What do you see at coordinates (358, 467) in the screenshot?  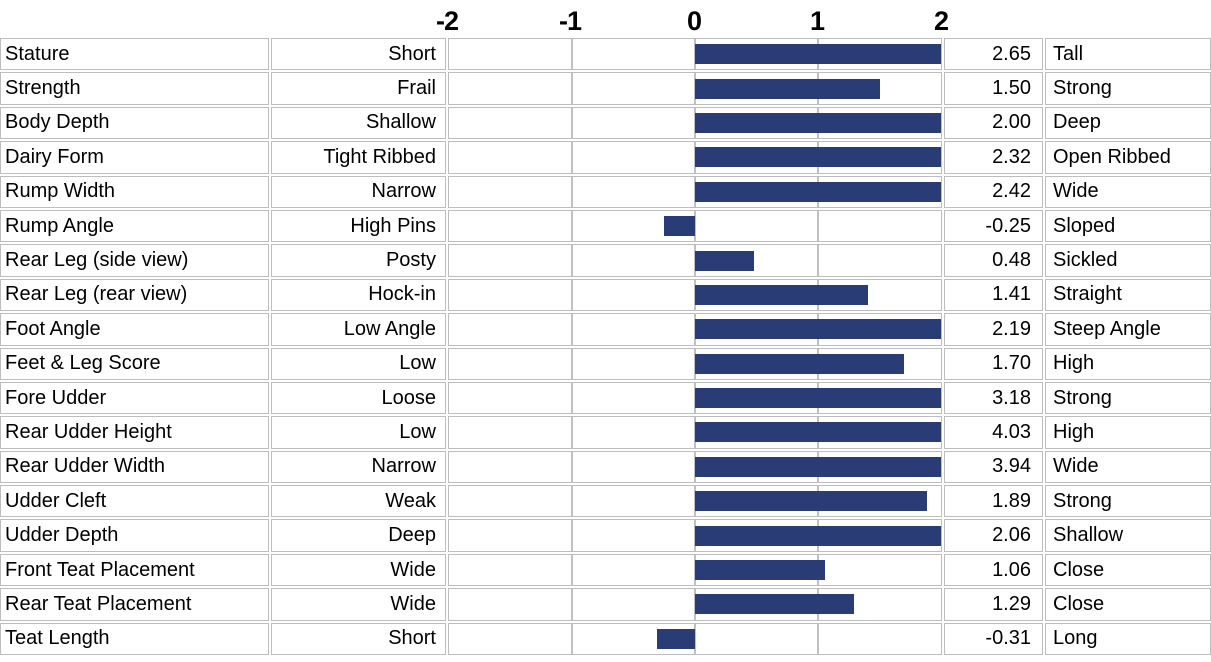 I see `low-descriptor: Narrow` at bounding box center [358, 467].